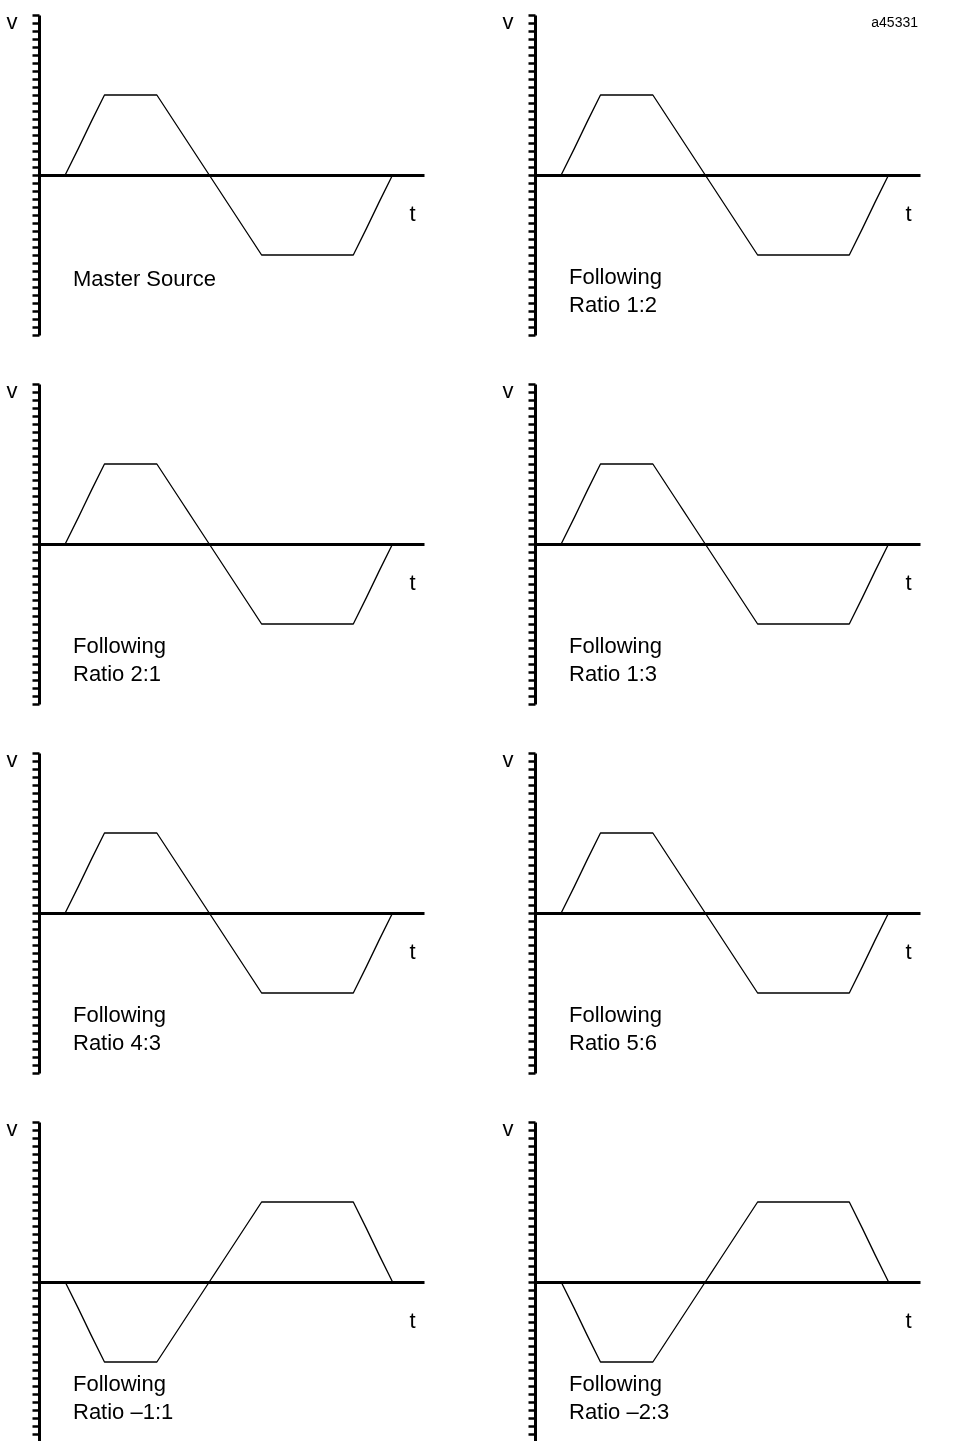 The width and height of the screenshot is (959, 1441). I want to click on text: Ratio 4:3, so click(117, 1042).